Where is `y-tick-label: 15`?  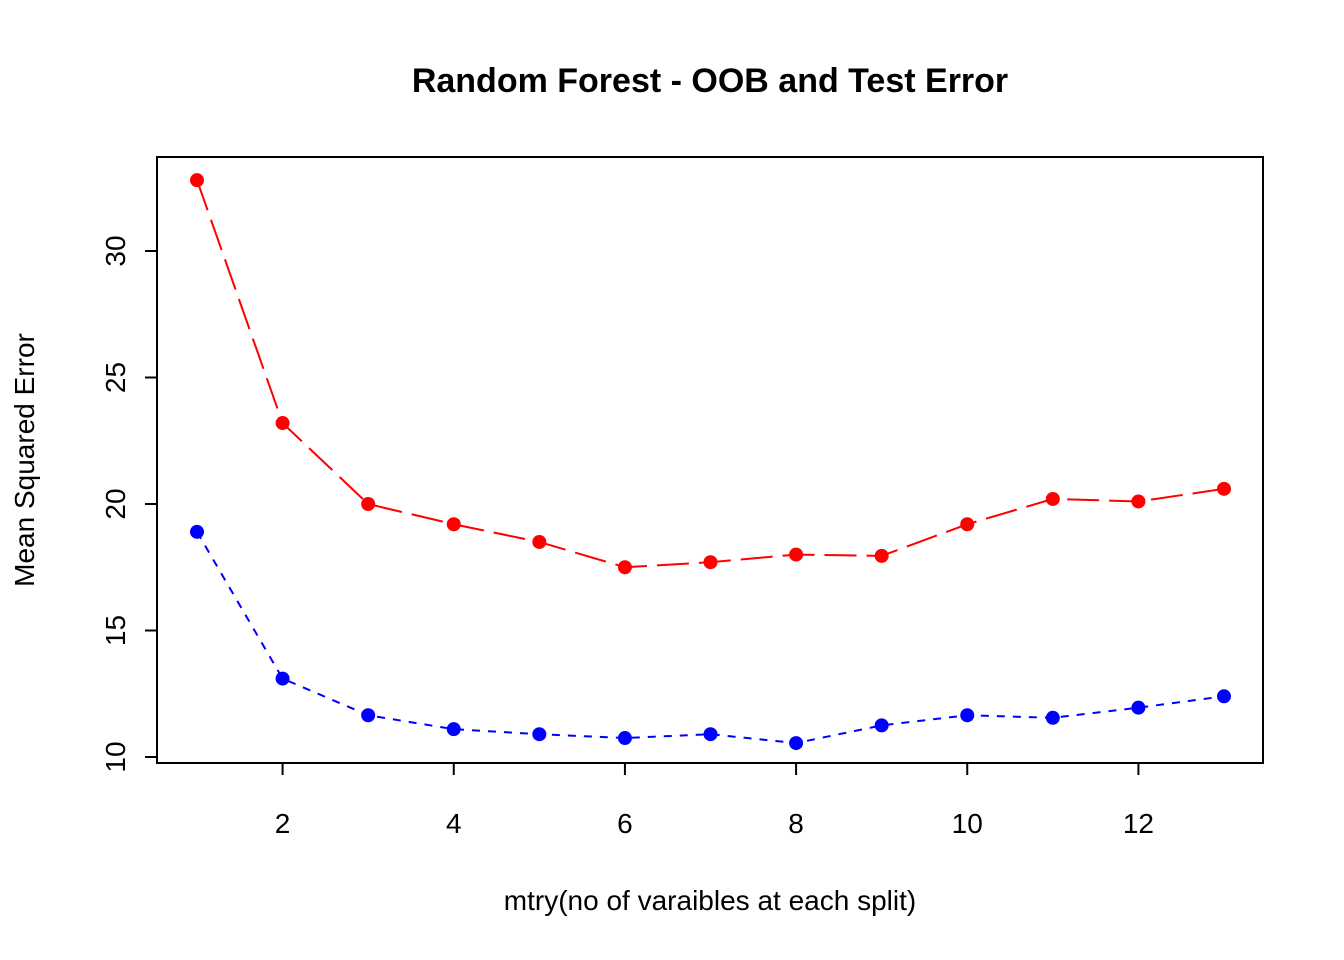 y-tick-label: 15 is located at coordinates (115, 630).